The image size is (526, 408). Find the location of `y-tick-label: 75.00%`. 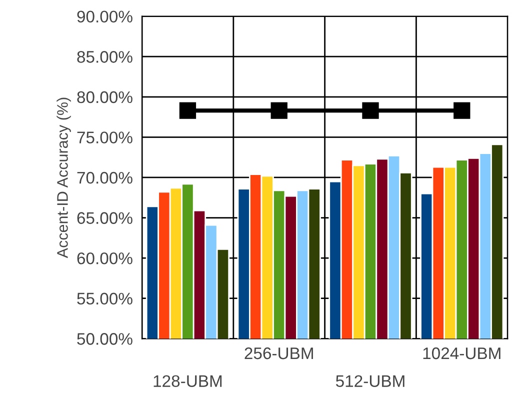

y-tick-label: 75.00% is located at coordinates (104, 138).